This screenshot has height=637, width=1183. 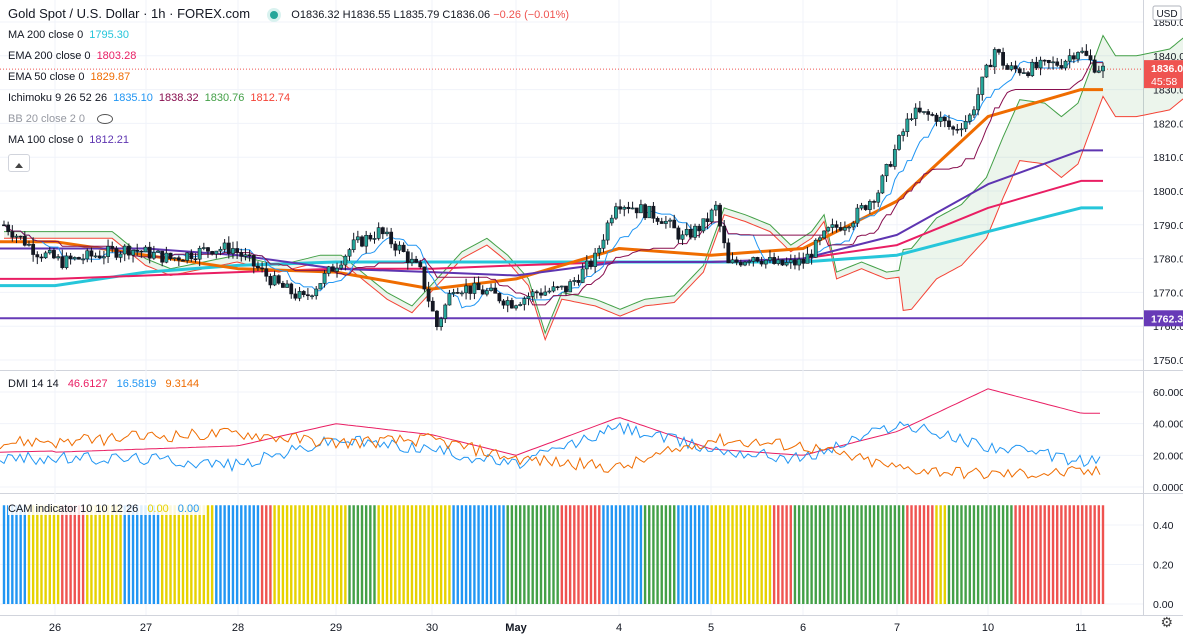 What do you see at coordinates (107, 509) in the screenshot?
I see `cam-legend: CAM indicator 10 10 12 26 0.00 0.00` at bounding box center [107, 509].